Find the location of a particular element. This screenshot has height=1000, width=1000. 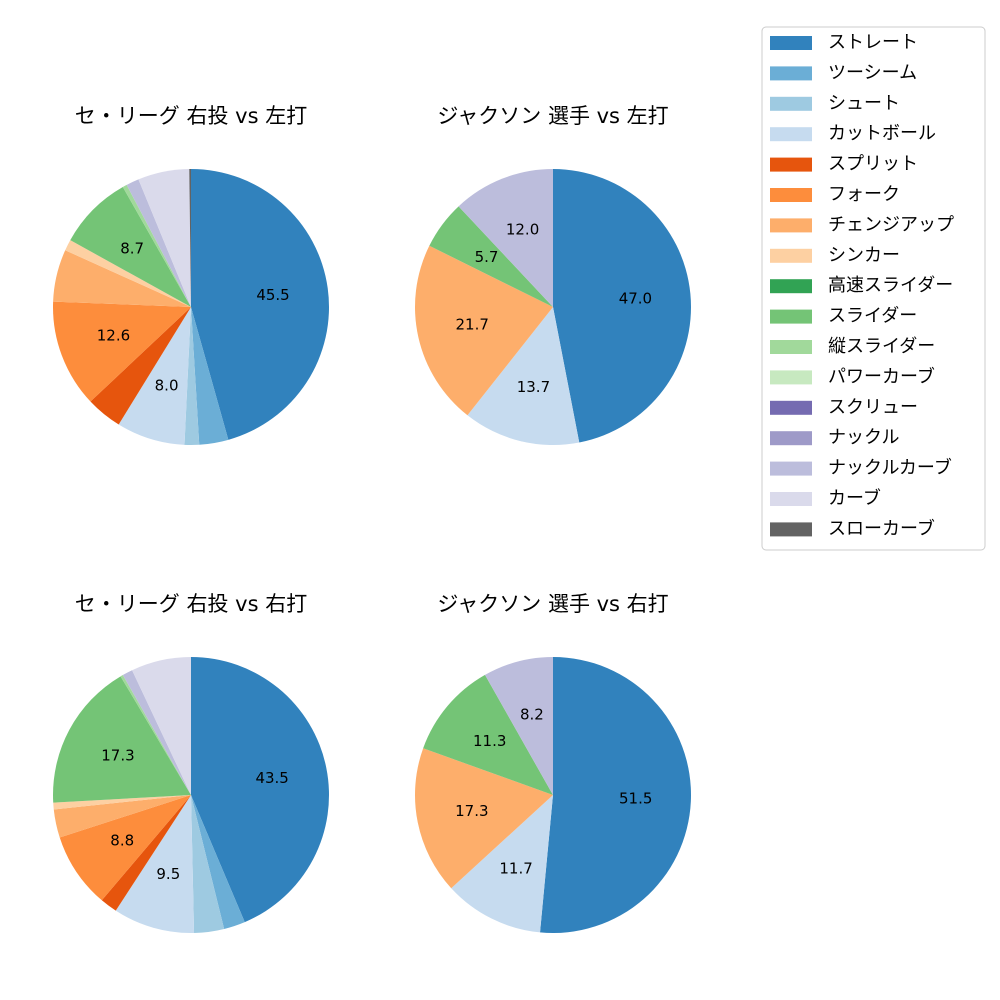

data-label: 47.0 is located at coordinates (635, 299).